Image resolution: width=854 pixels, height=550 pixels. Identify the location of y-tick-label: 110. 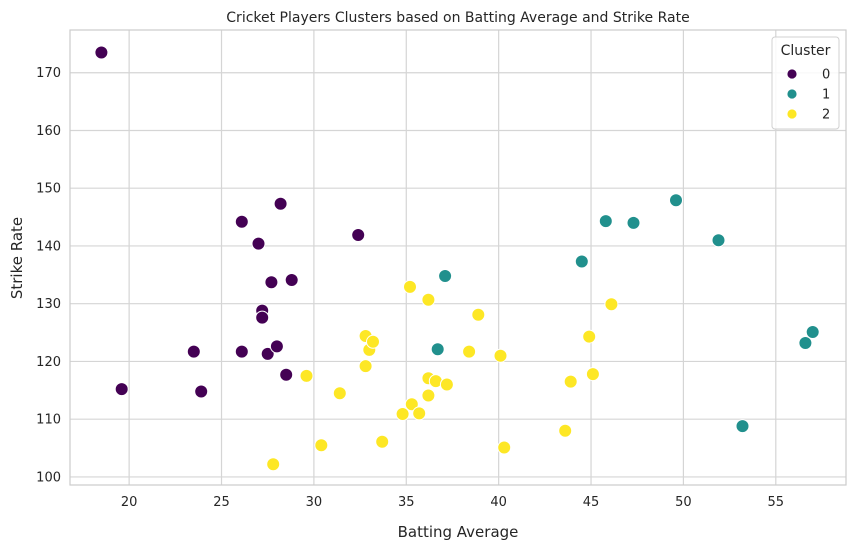
(48, 420).